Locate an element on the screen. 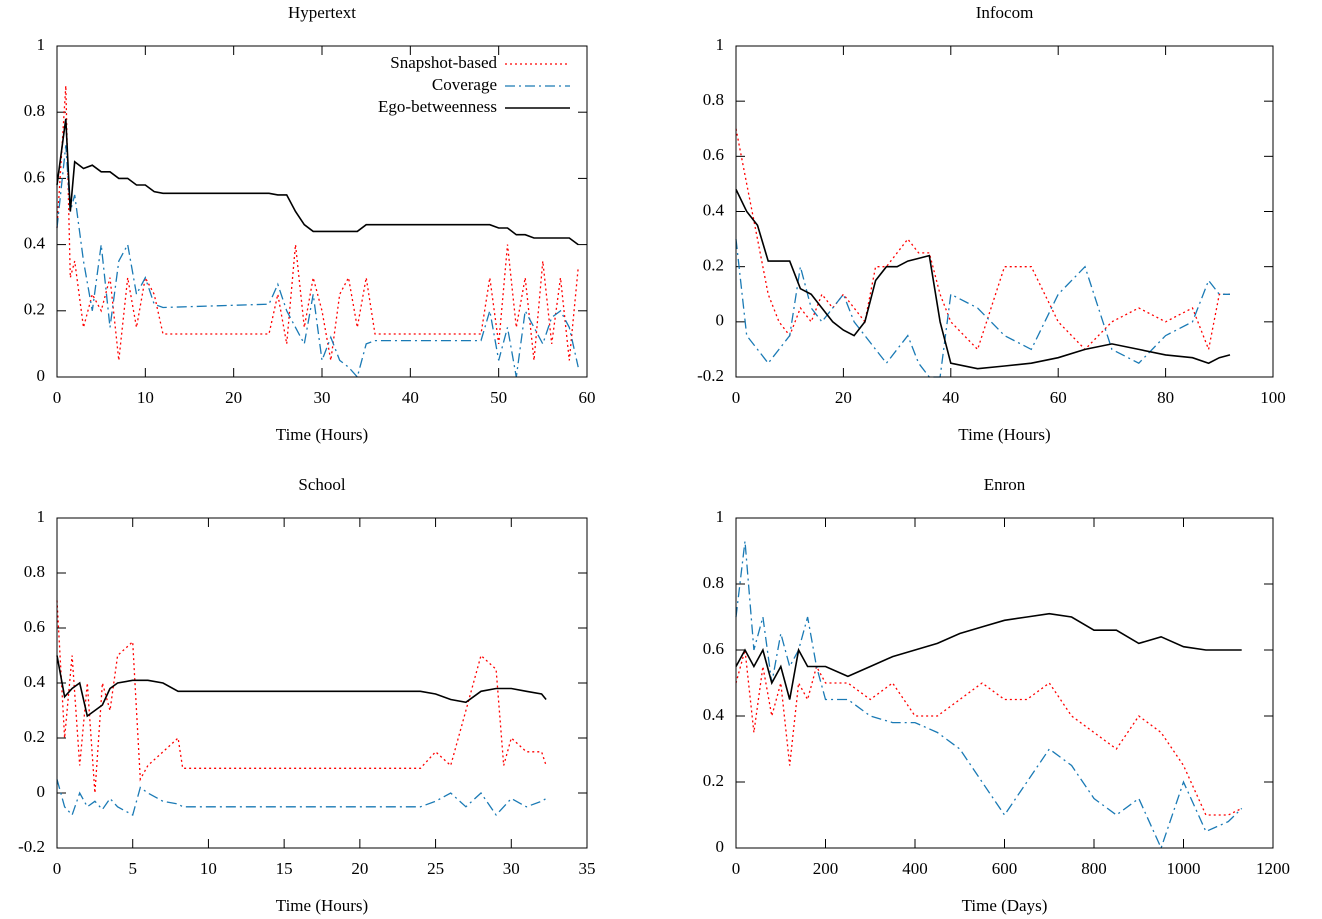 The width and height of the screenshot is (1322, 919). legend-label: Snapshot-based is located at coordinates (443, 62).